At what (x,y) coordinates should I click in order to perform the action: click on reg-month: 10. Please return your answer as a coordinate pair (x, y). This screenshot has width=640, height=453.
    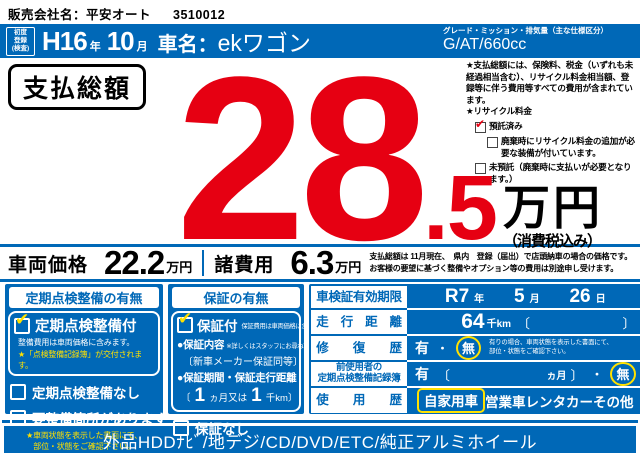
    Looking at the image, I should click on (120, 40).